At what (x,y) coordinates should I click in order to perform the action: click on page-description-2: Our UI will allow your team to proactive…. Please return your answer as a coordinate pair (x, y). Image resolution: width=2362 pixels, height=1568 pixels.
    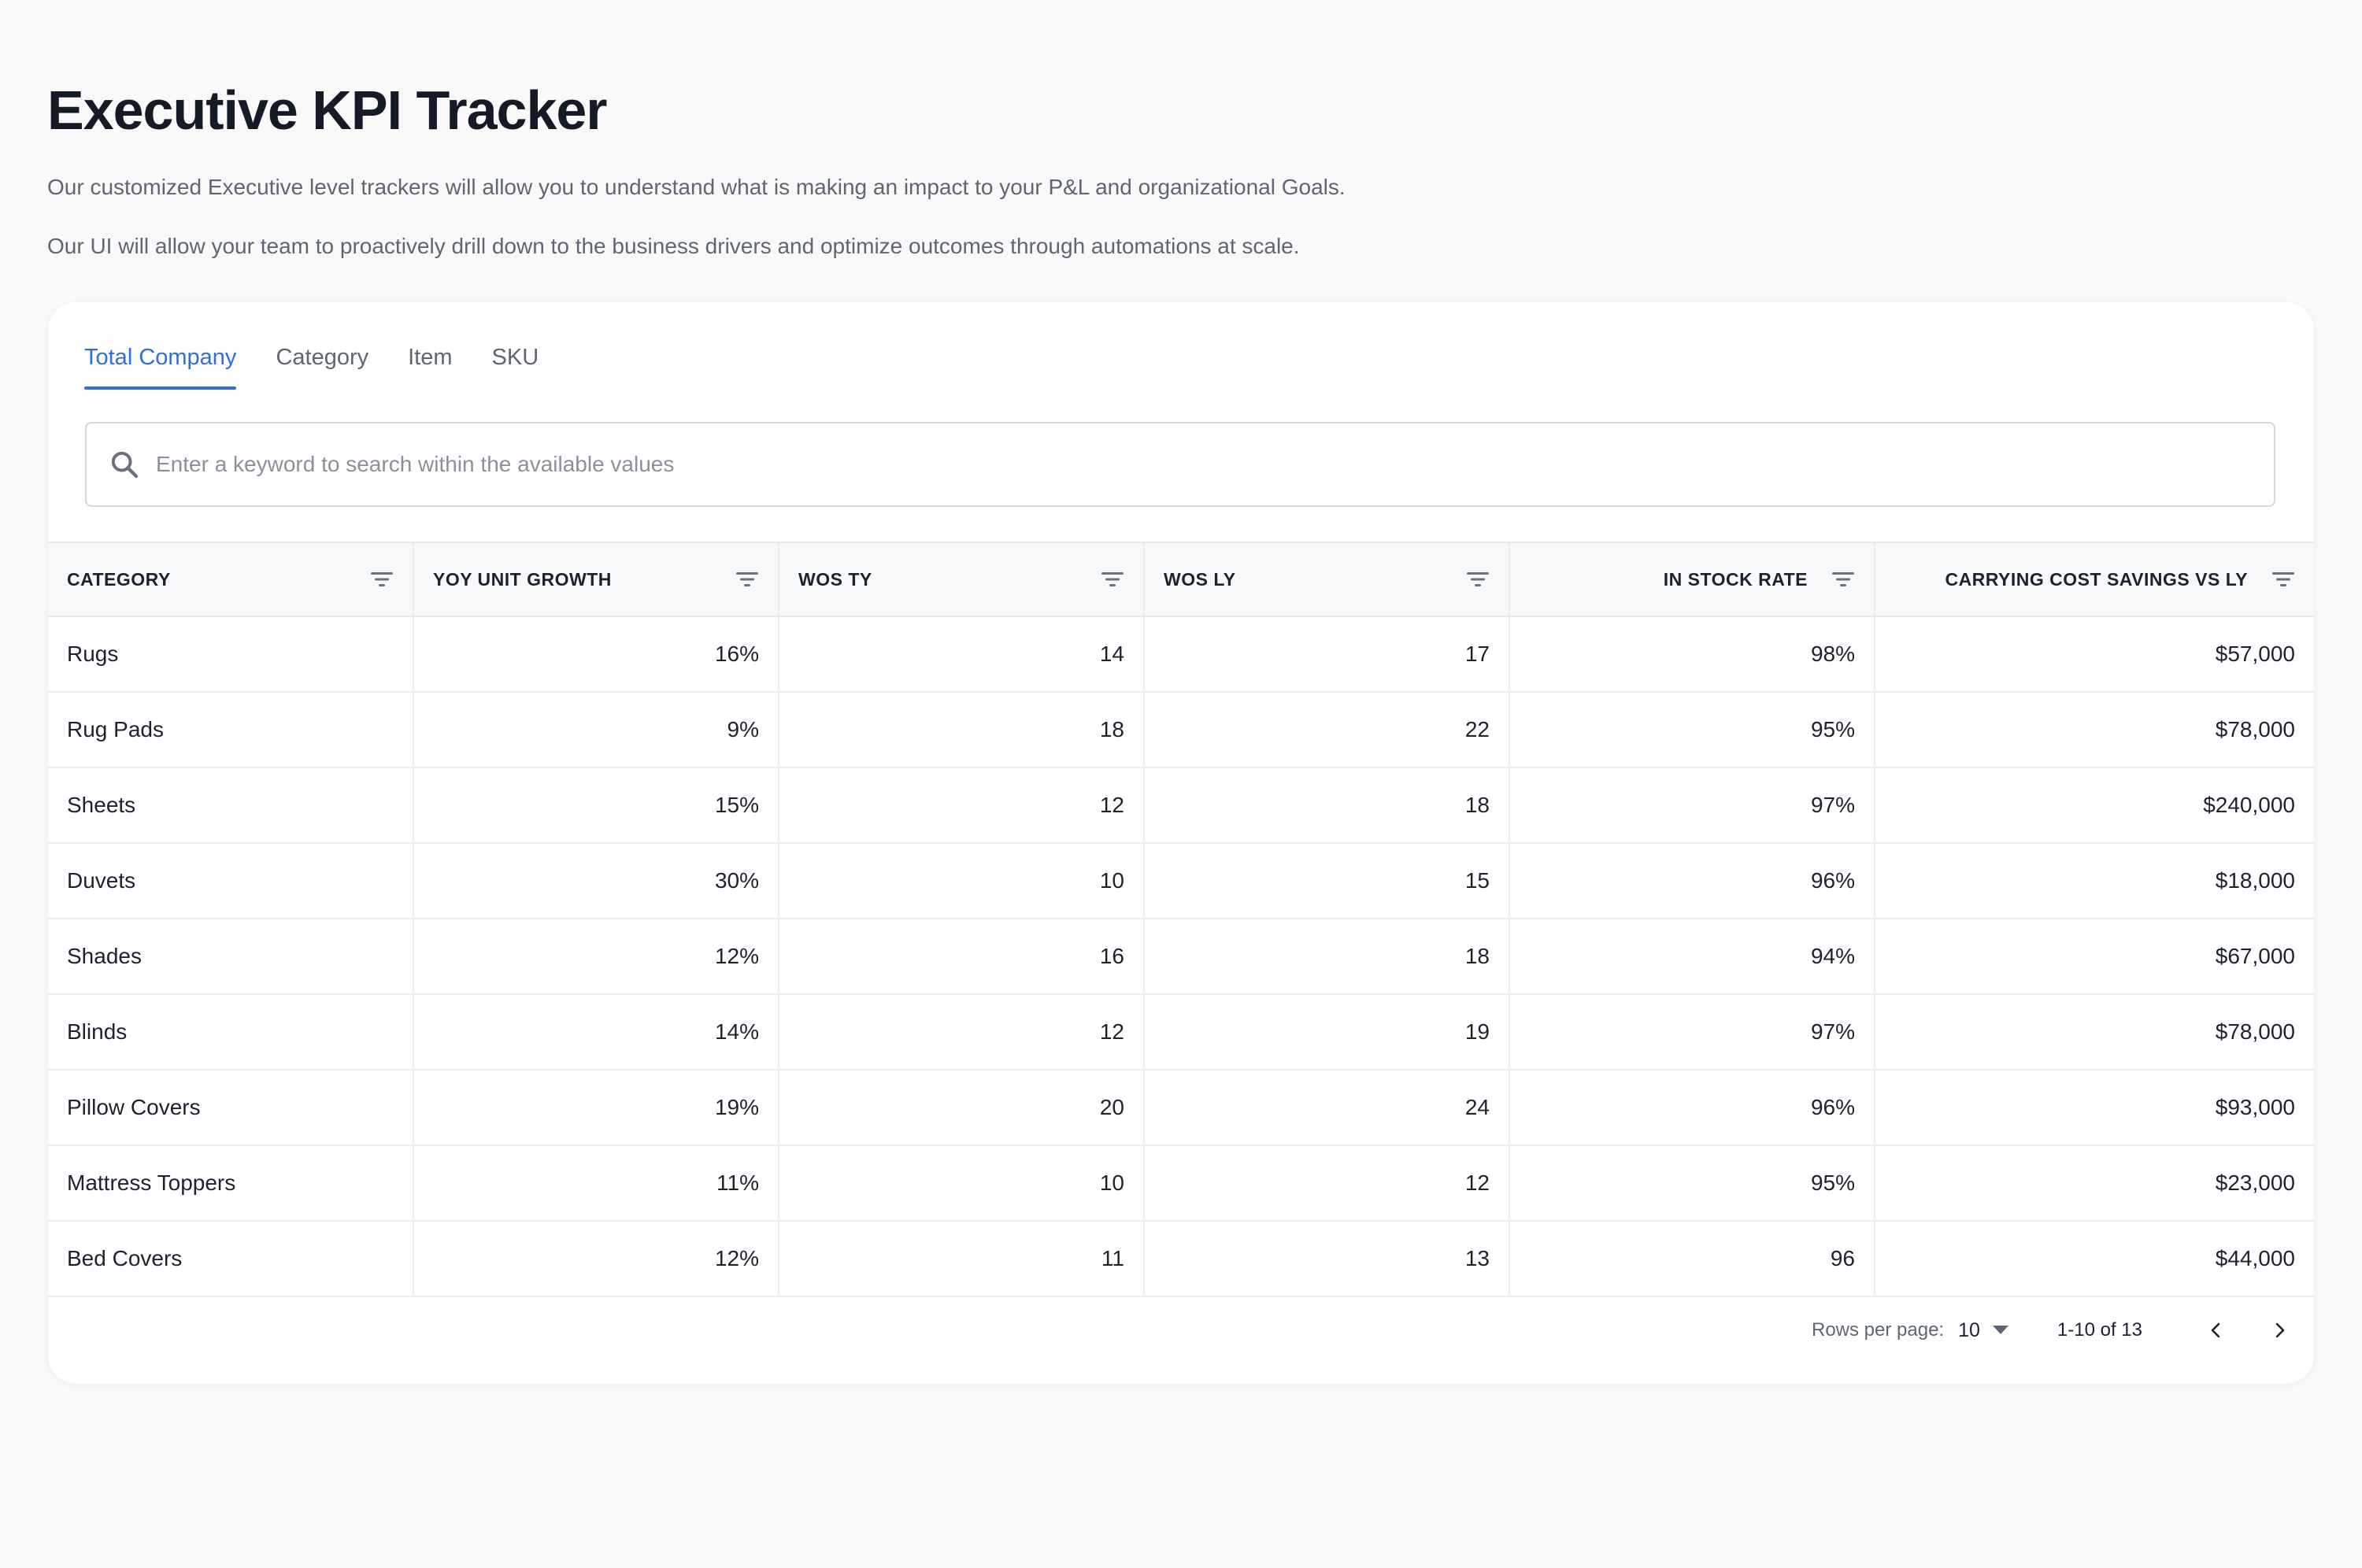
    Looking at the image, I should click on (673, 246).